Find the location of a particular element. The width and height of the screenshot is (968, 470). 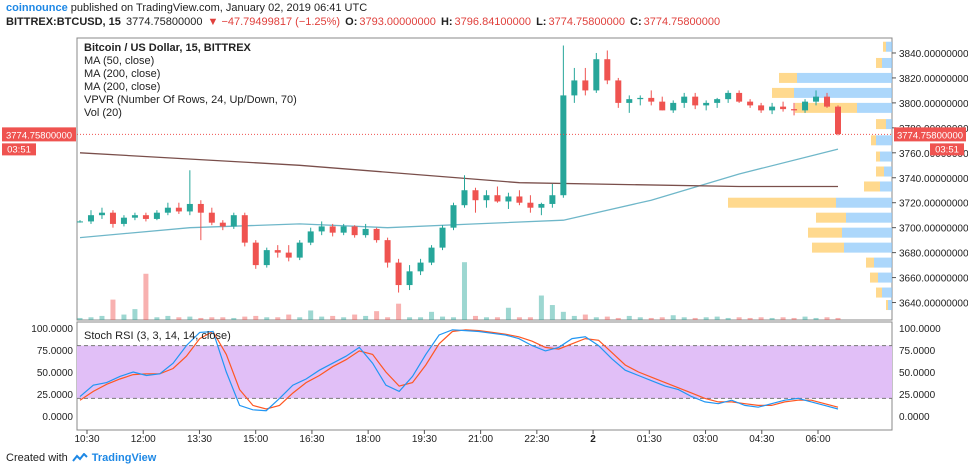

x-tick-label: 06:00 is located at coordinates (817, 439).